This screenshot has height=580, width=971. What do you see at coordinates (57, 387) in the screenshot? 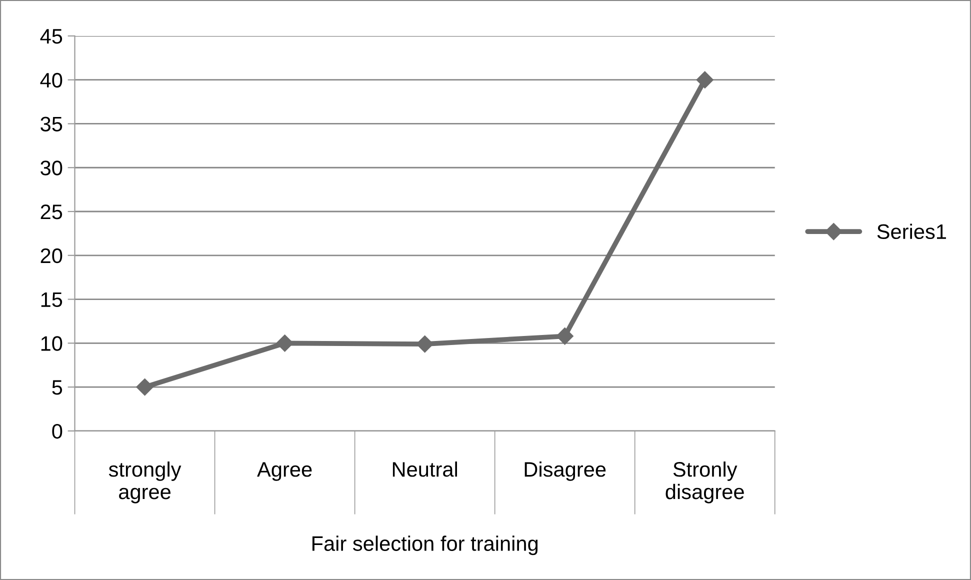
I see `y-tick-label: 5` at bounding box center [57, 387].